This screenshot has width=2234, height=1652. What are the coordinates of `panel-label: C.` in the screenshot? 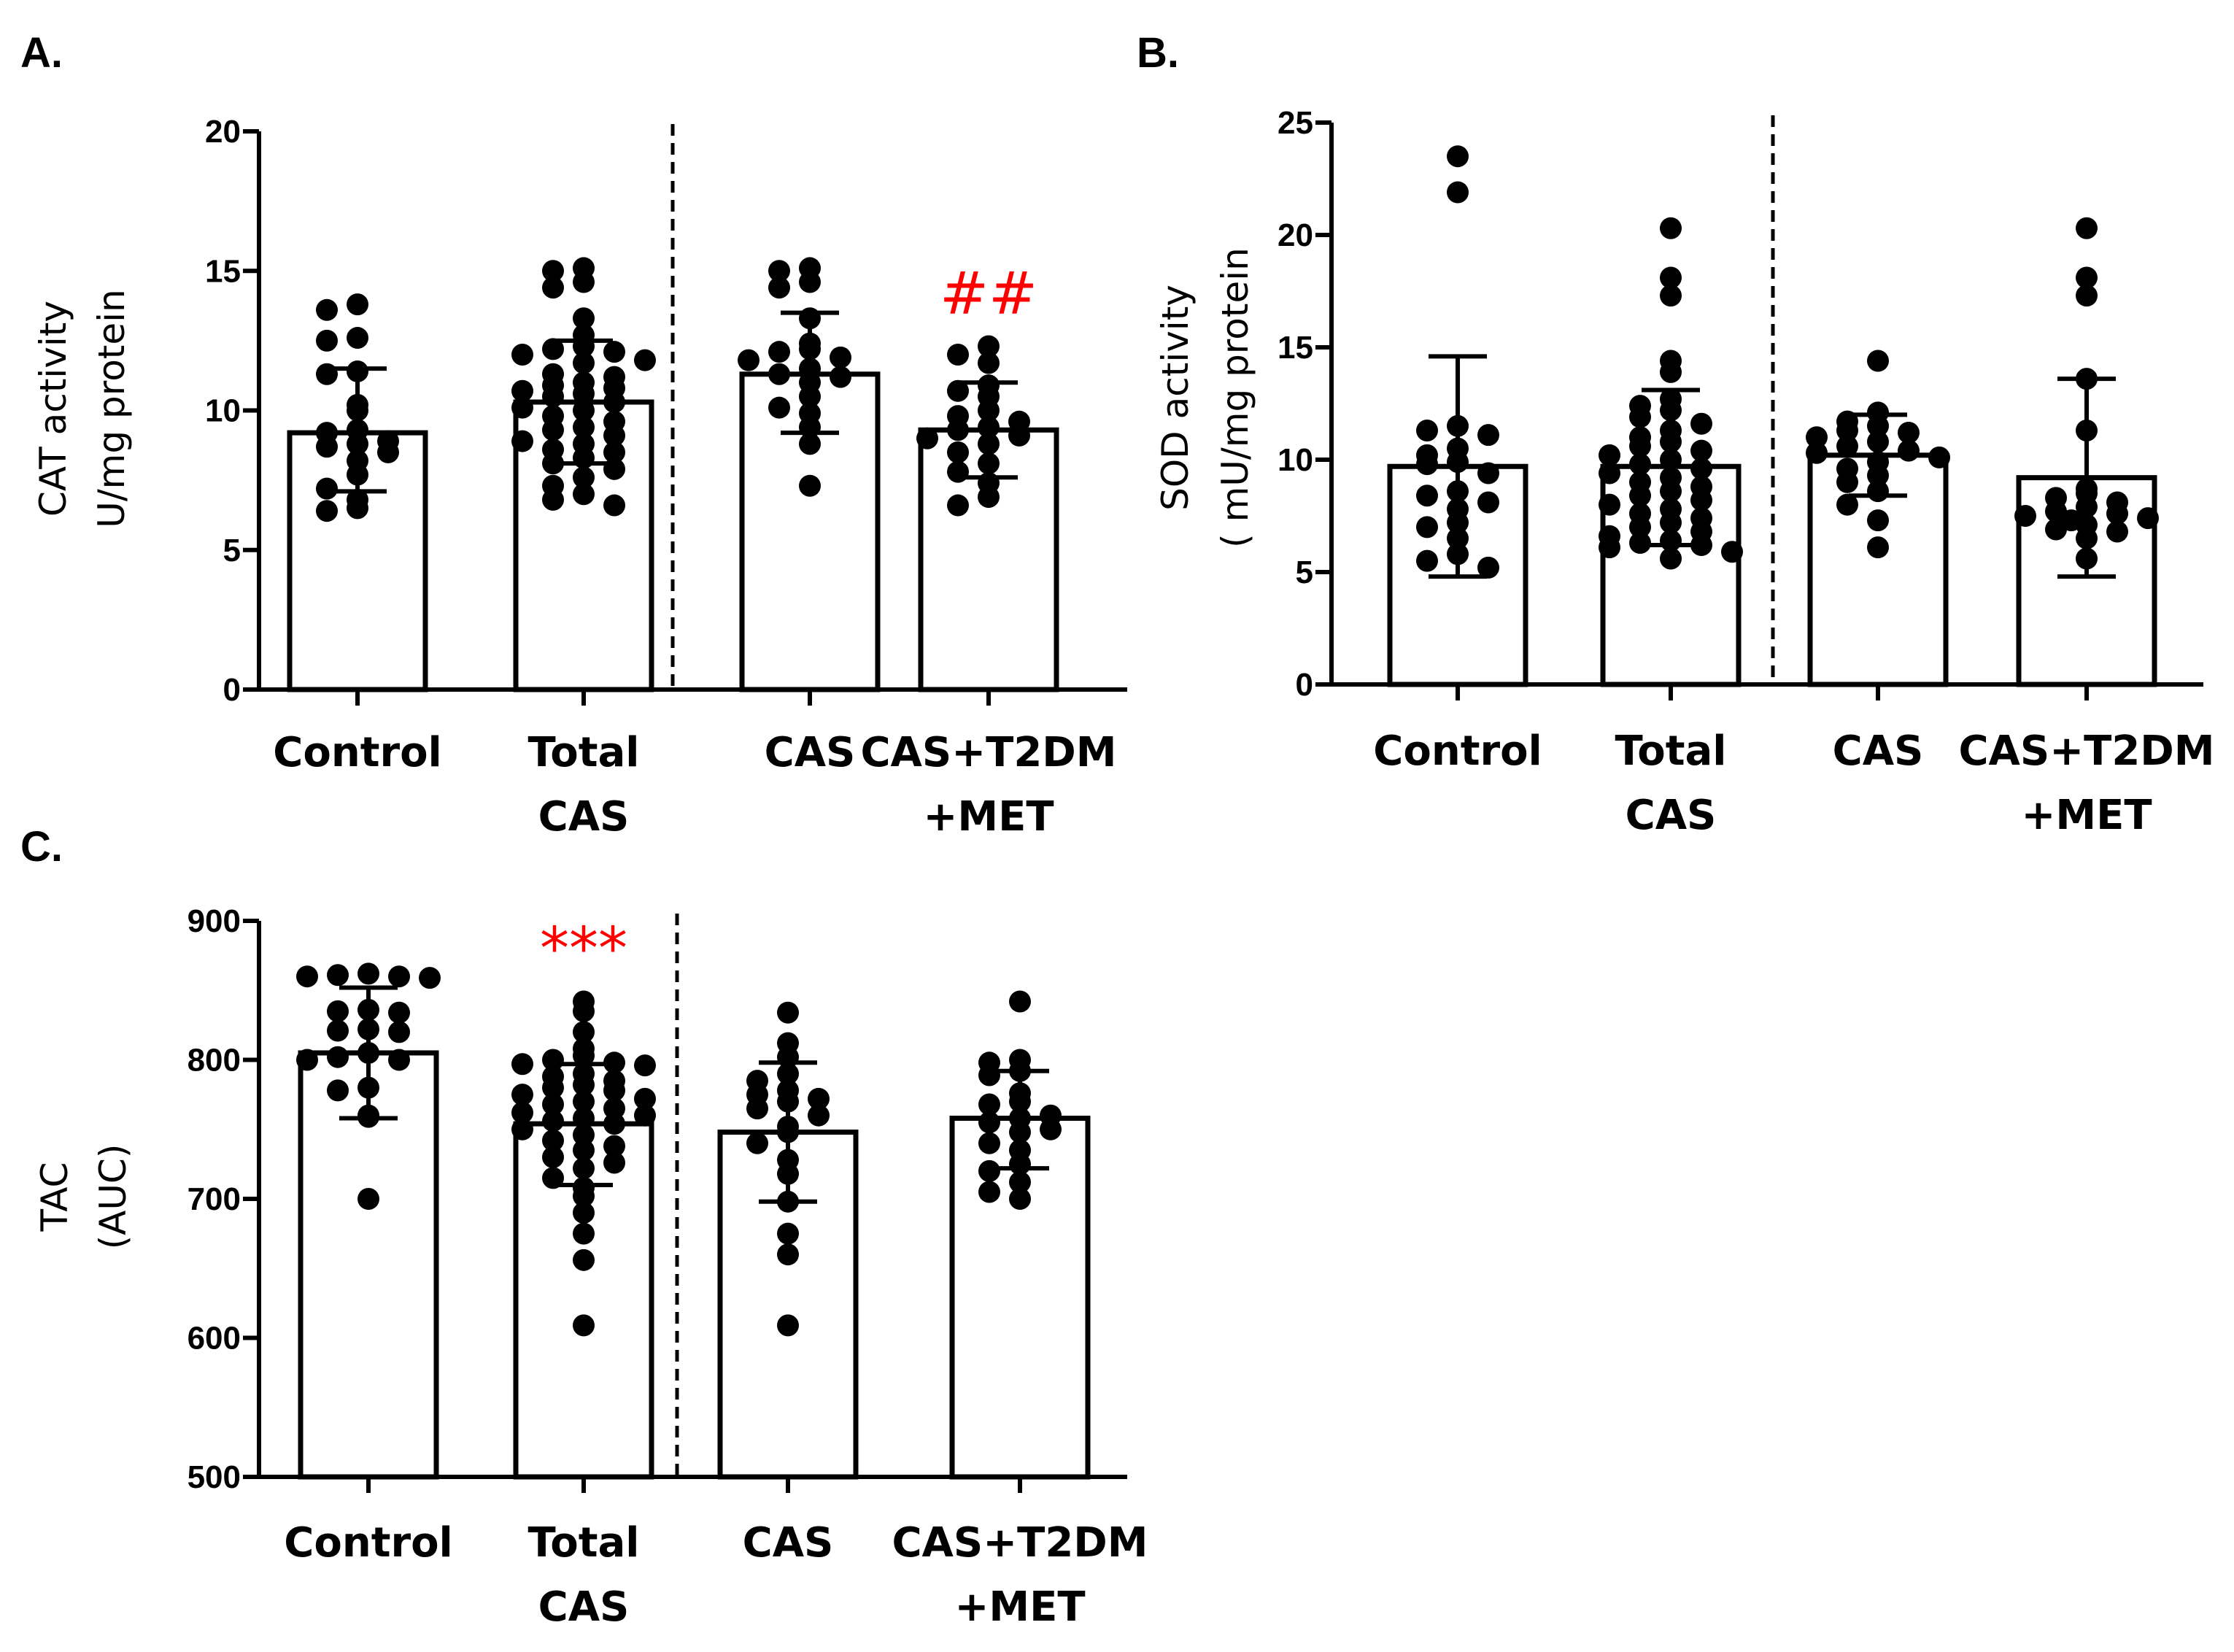 It's located at (41, 847).